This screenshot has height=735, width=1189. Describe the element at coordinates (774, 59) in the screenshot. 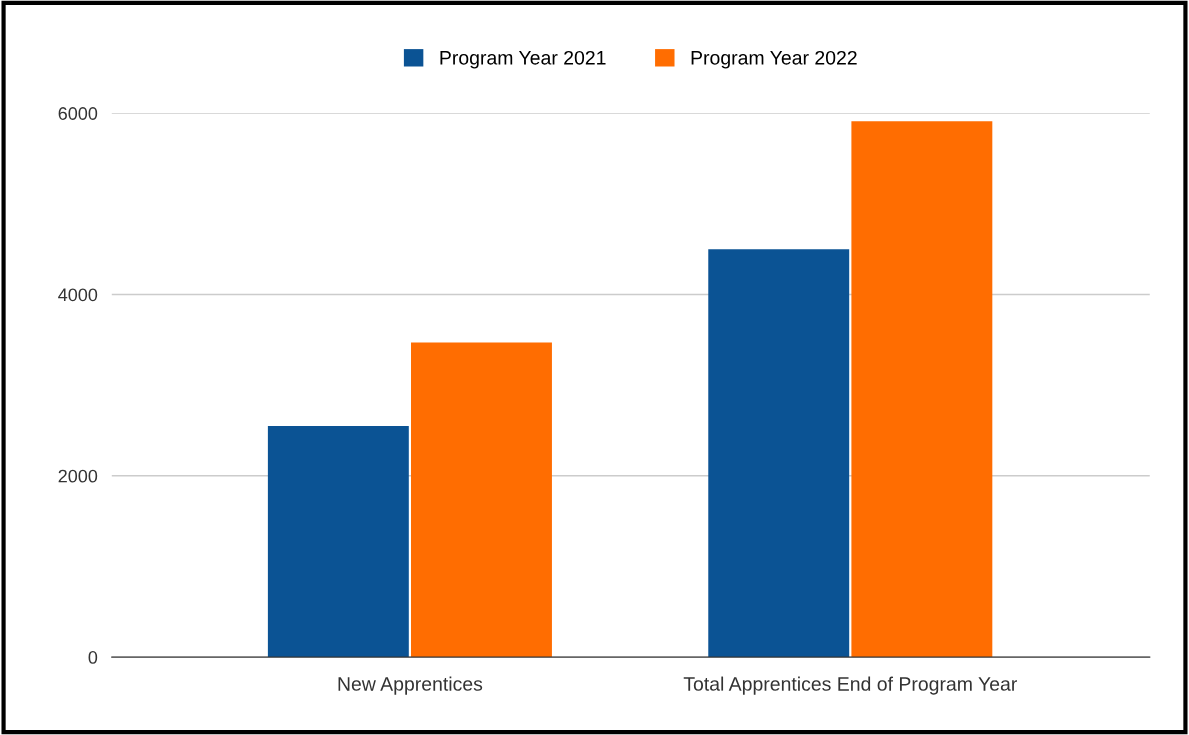

I see `legend-label: Program Year 2022` at that location.